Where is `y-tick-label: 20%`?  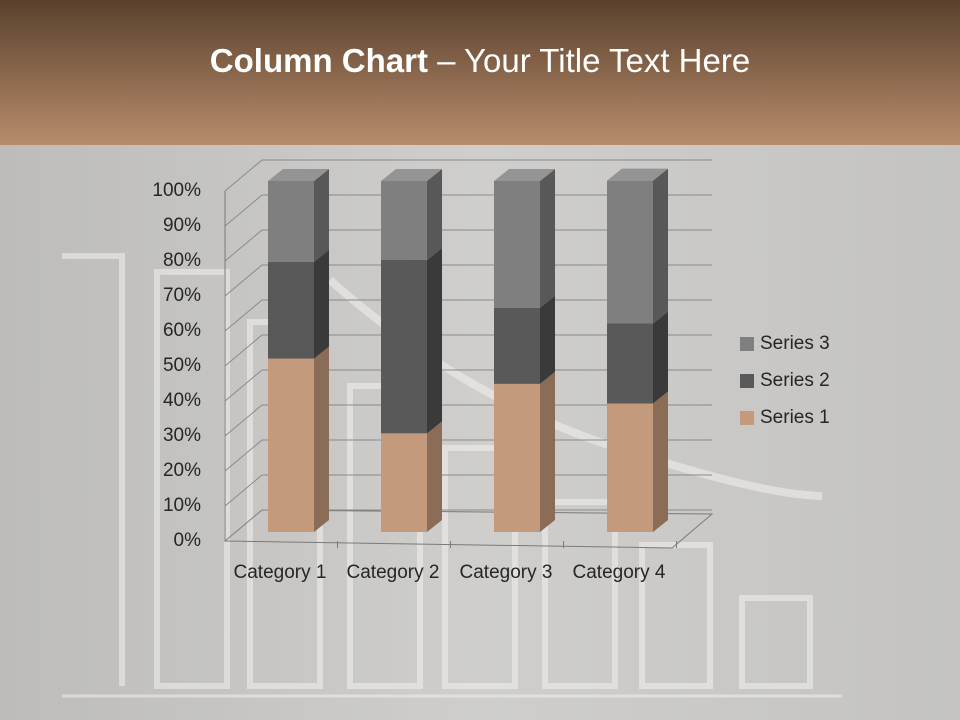 y-tick-label: 20% is located at coordinates (182, 470).